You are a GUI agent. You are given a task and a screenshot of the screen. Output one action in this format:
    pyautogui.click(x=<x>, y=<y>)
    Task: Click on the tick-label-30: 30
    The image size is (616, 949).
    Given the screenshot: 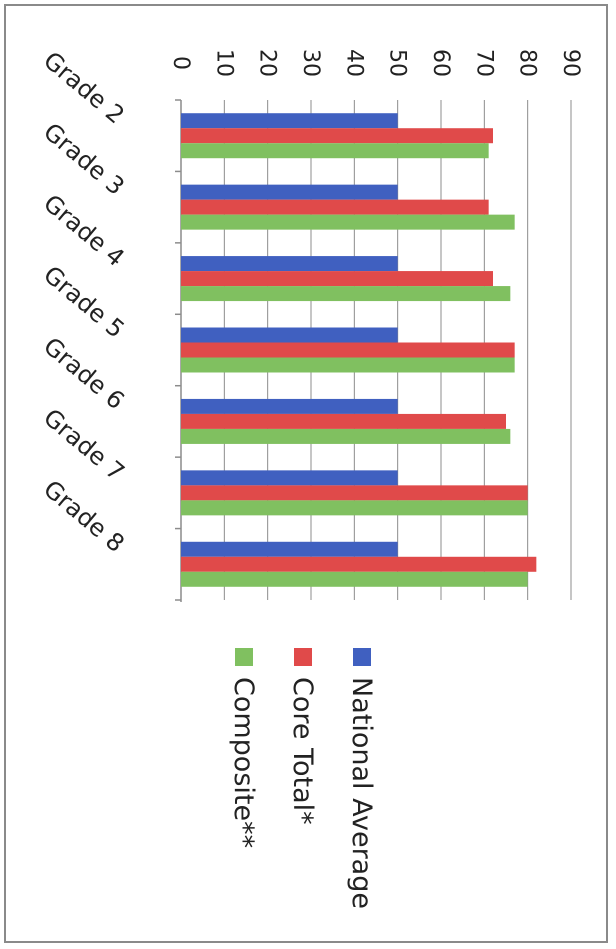 What is the action you would take?
    pyautogui.click(x=310, y=63)
    